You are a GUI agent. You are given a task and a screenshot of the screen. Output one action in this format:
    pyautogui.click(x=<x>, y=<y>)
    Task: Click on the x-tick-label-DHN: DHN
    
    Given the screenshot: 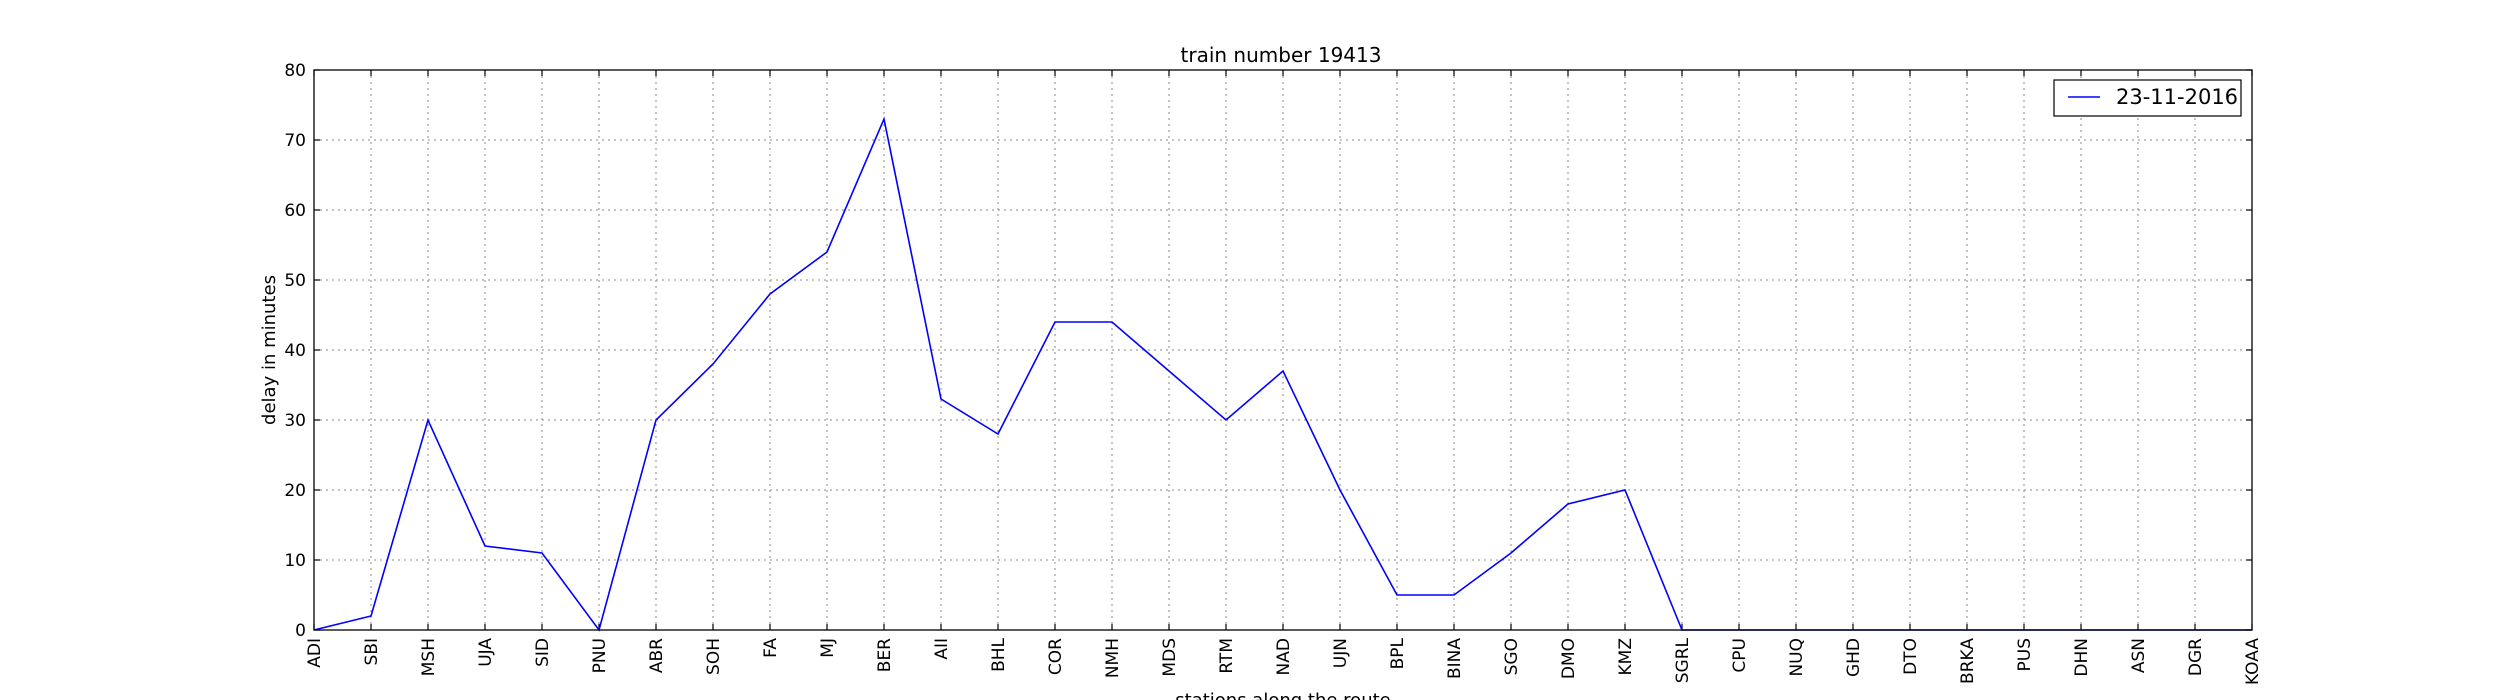 What is the action you would take?
    pyautogui.click(x=2082, y=657)
    